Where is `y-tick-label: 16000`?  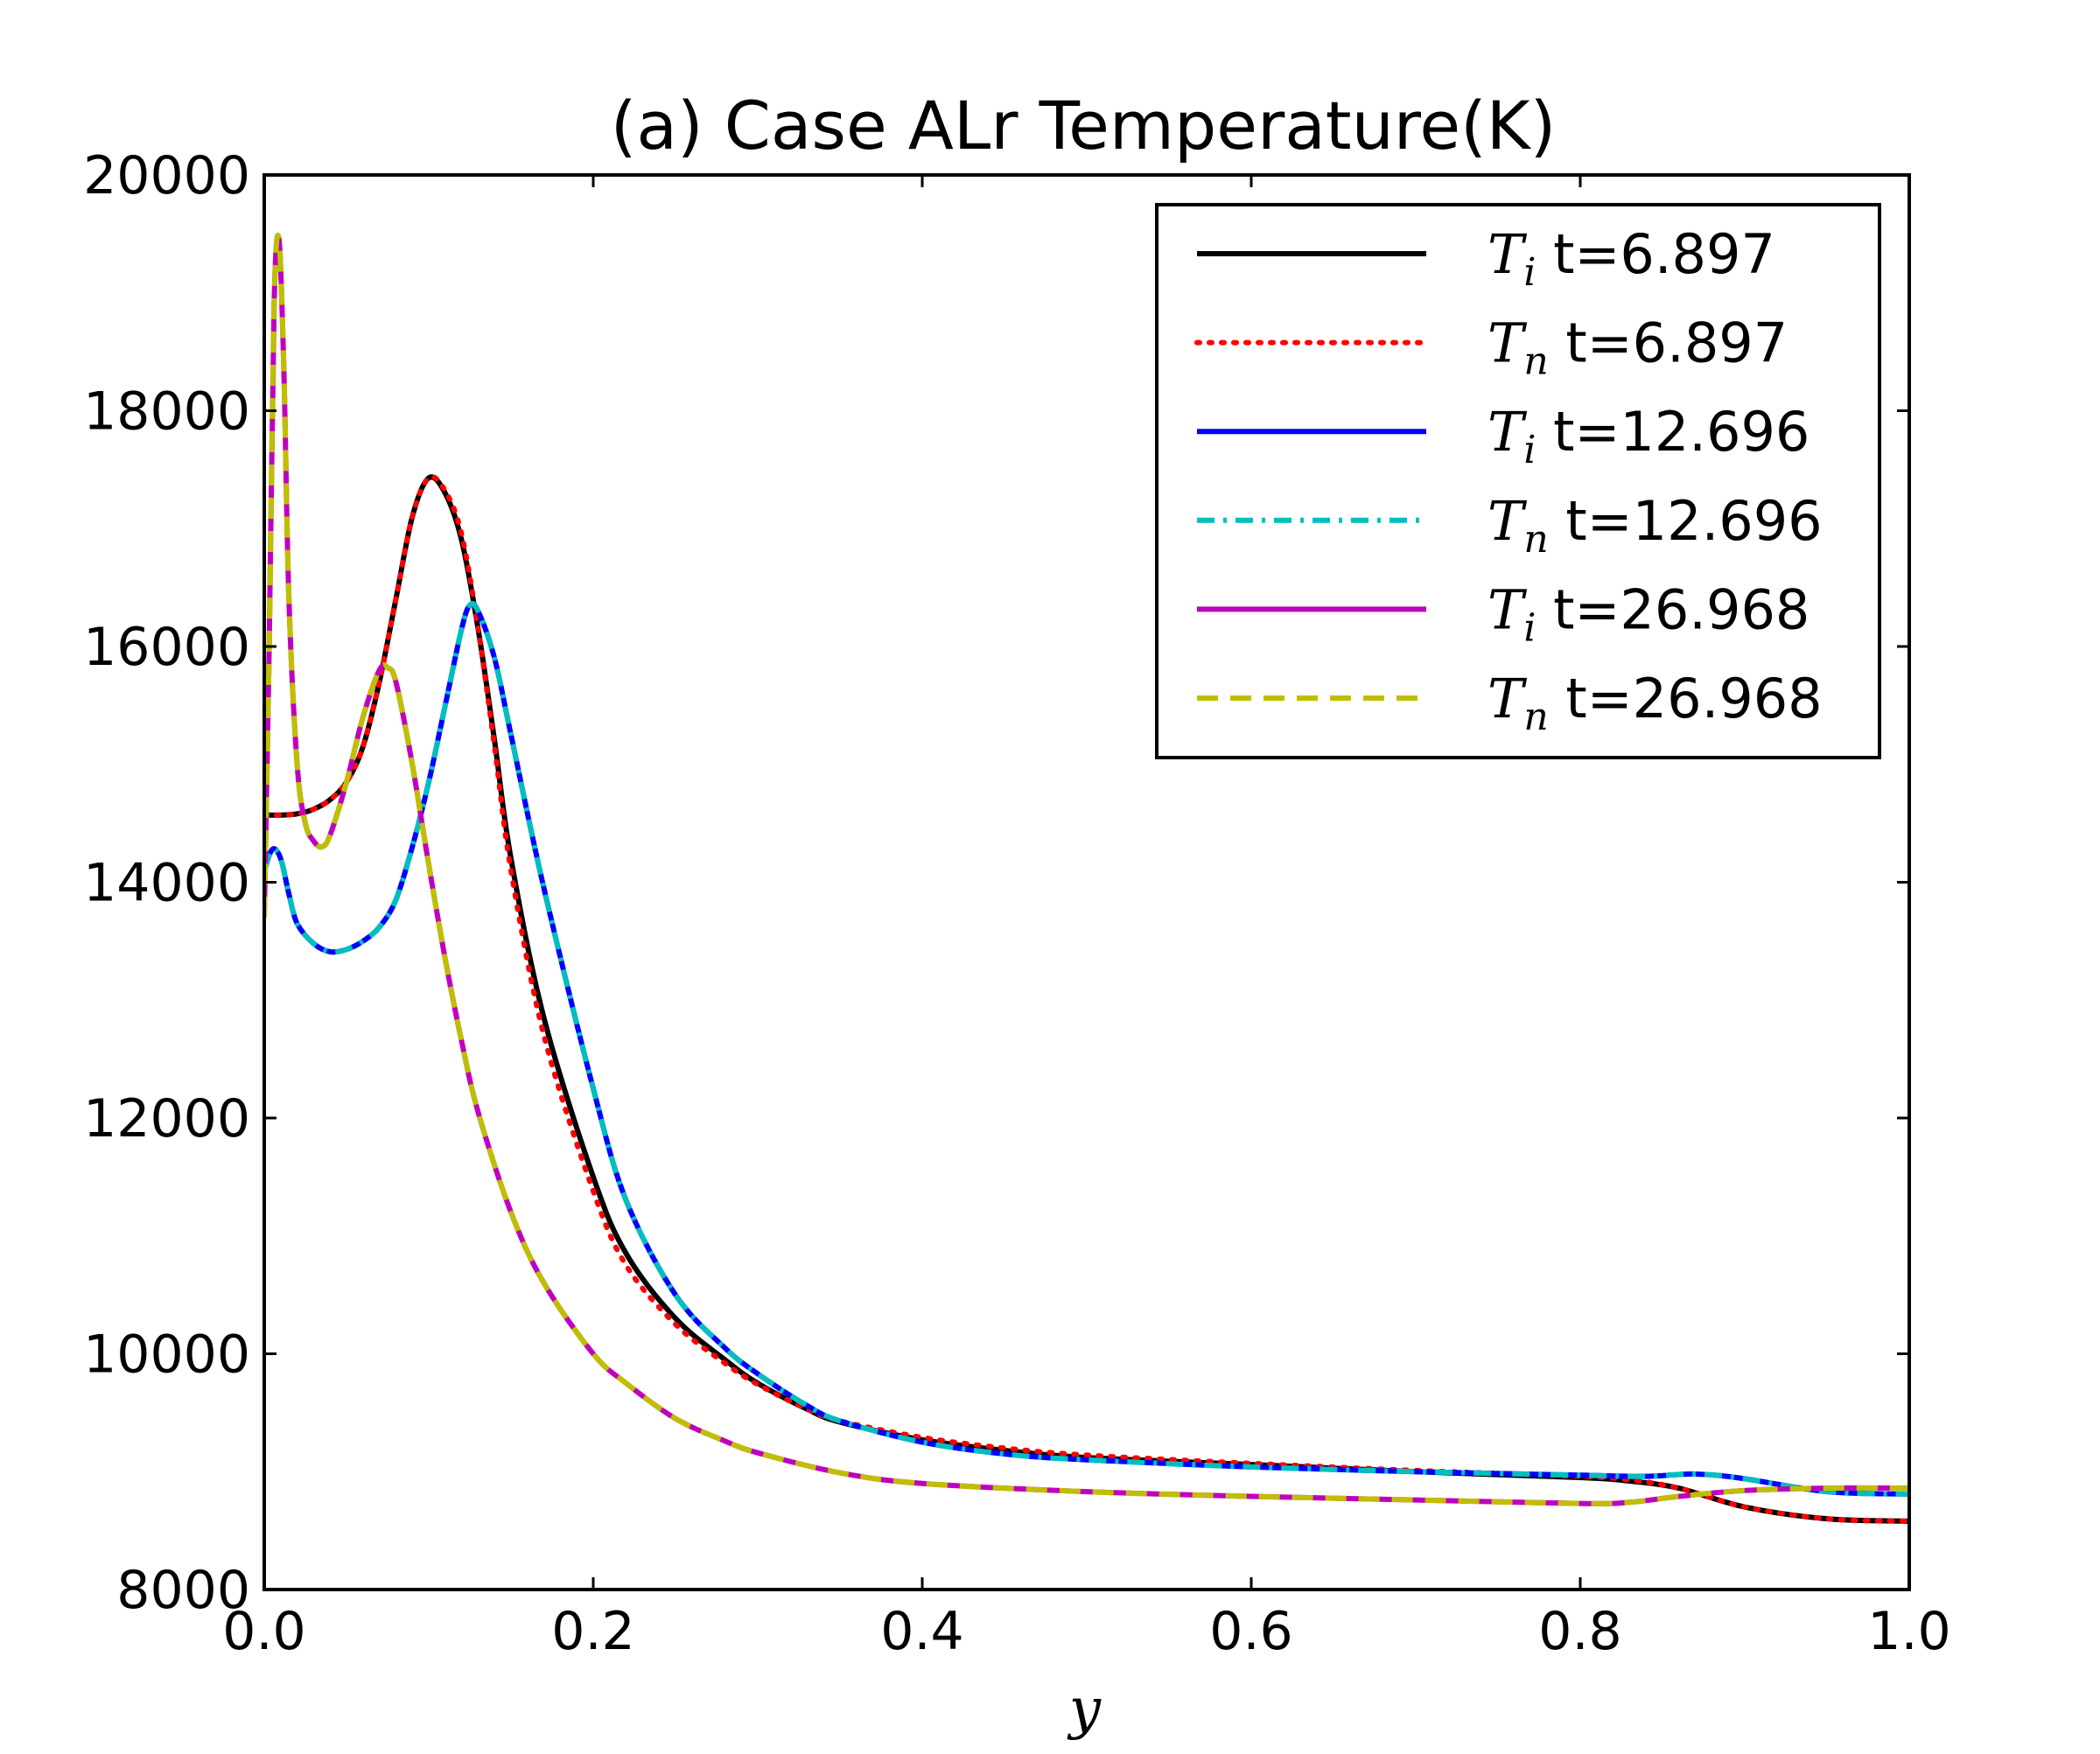
y-tick-label: 16000 is located at coordinates (166, 647).